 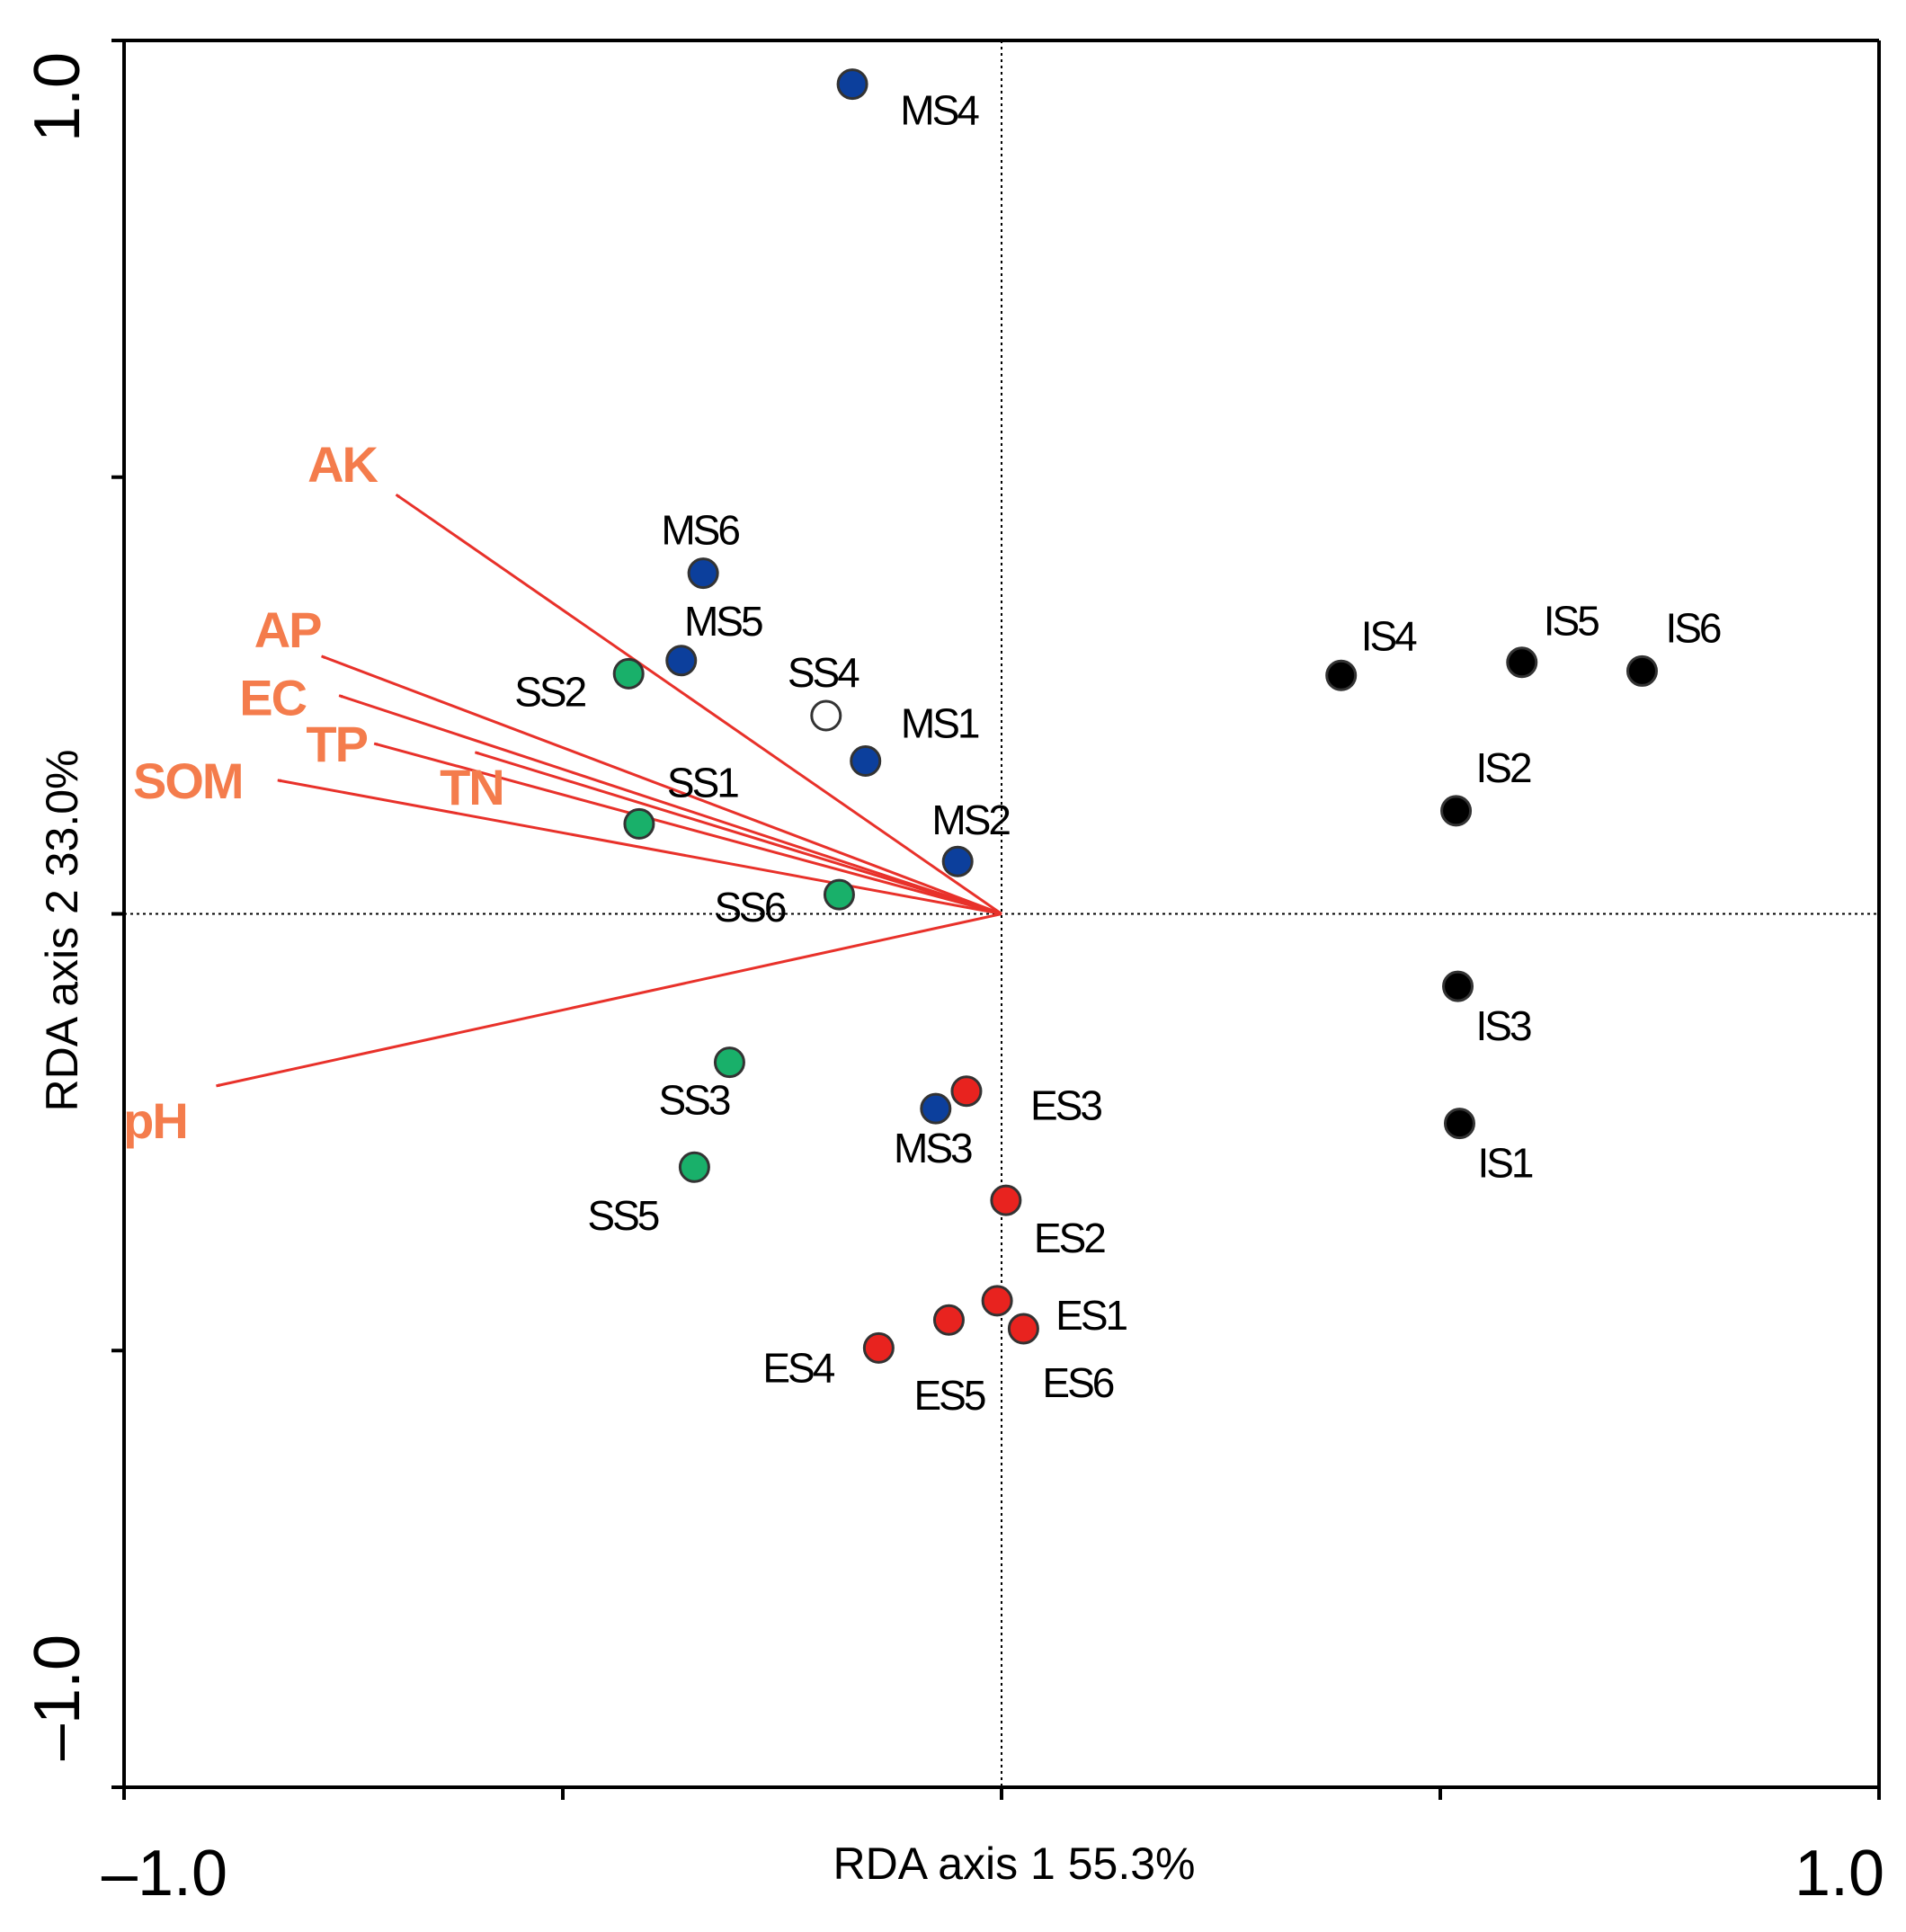 I want to click on point-is3, so click(x=1458, y=986).